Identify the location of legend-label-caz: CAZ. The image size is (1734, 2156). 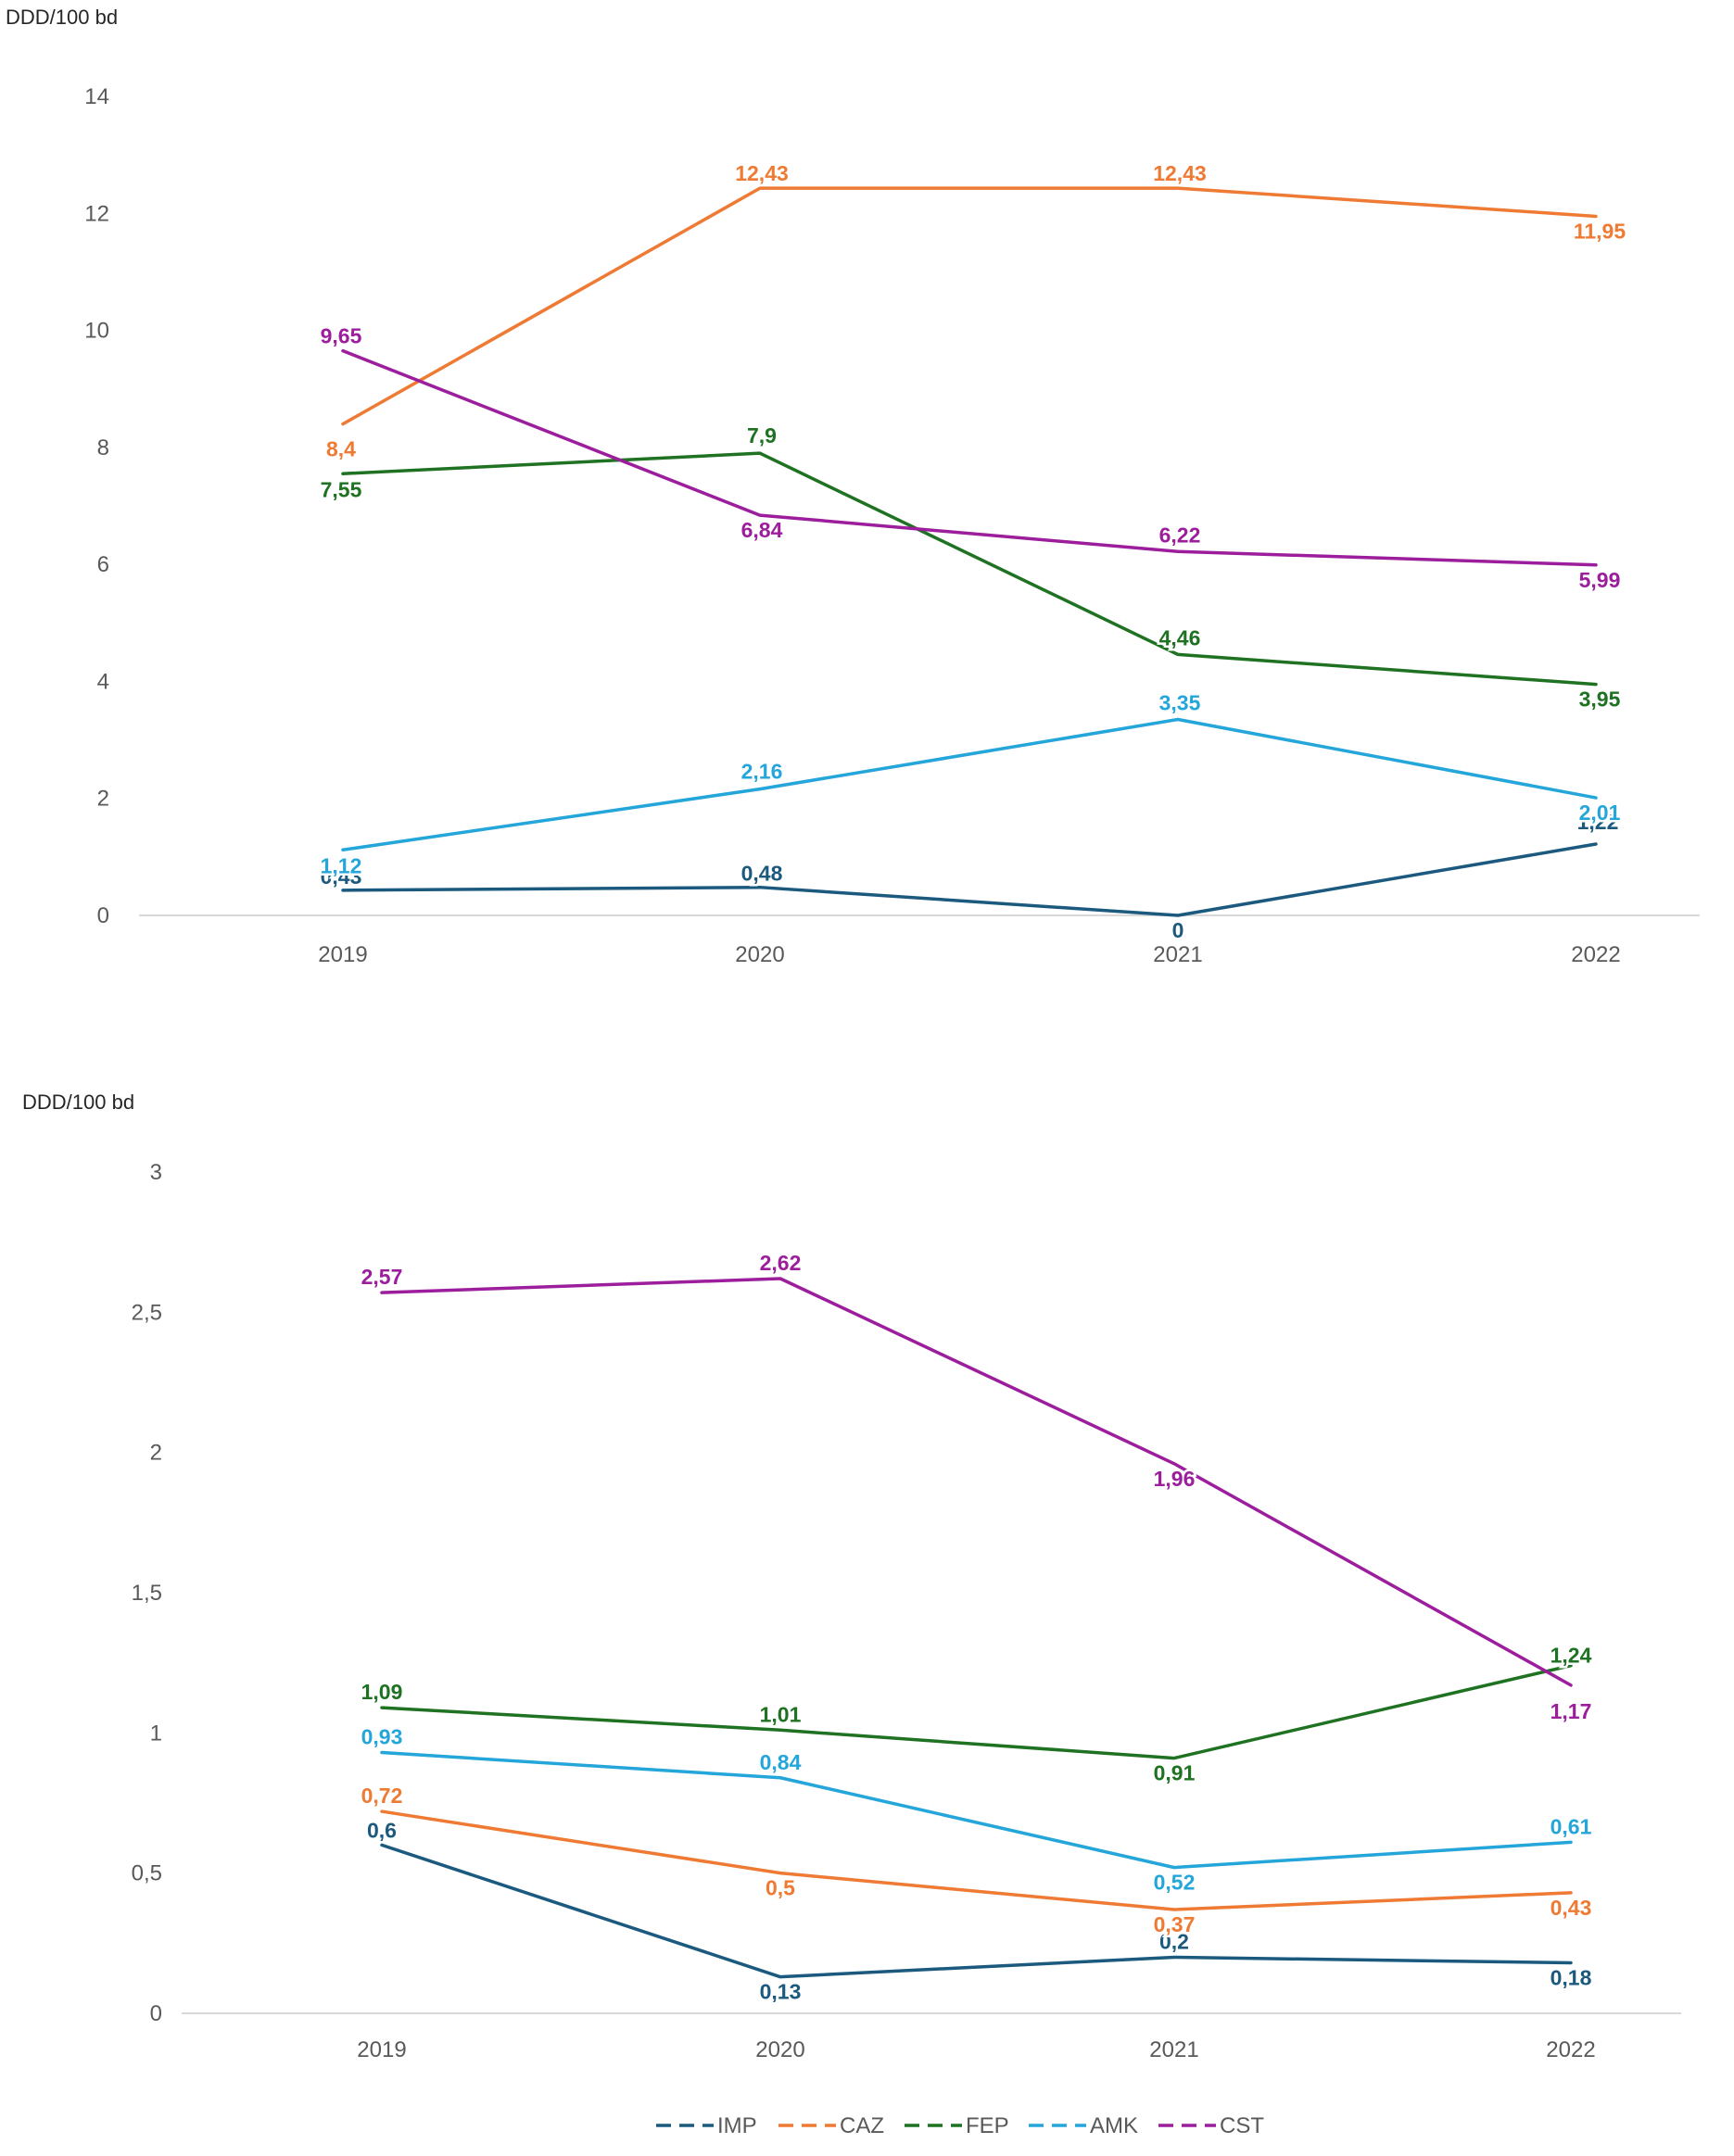
(862, 2125).